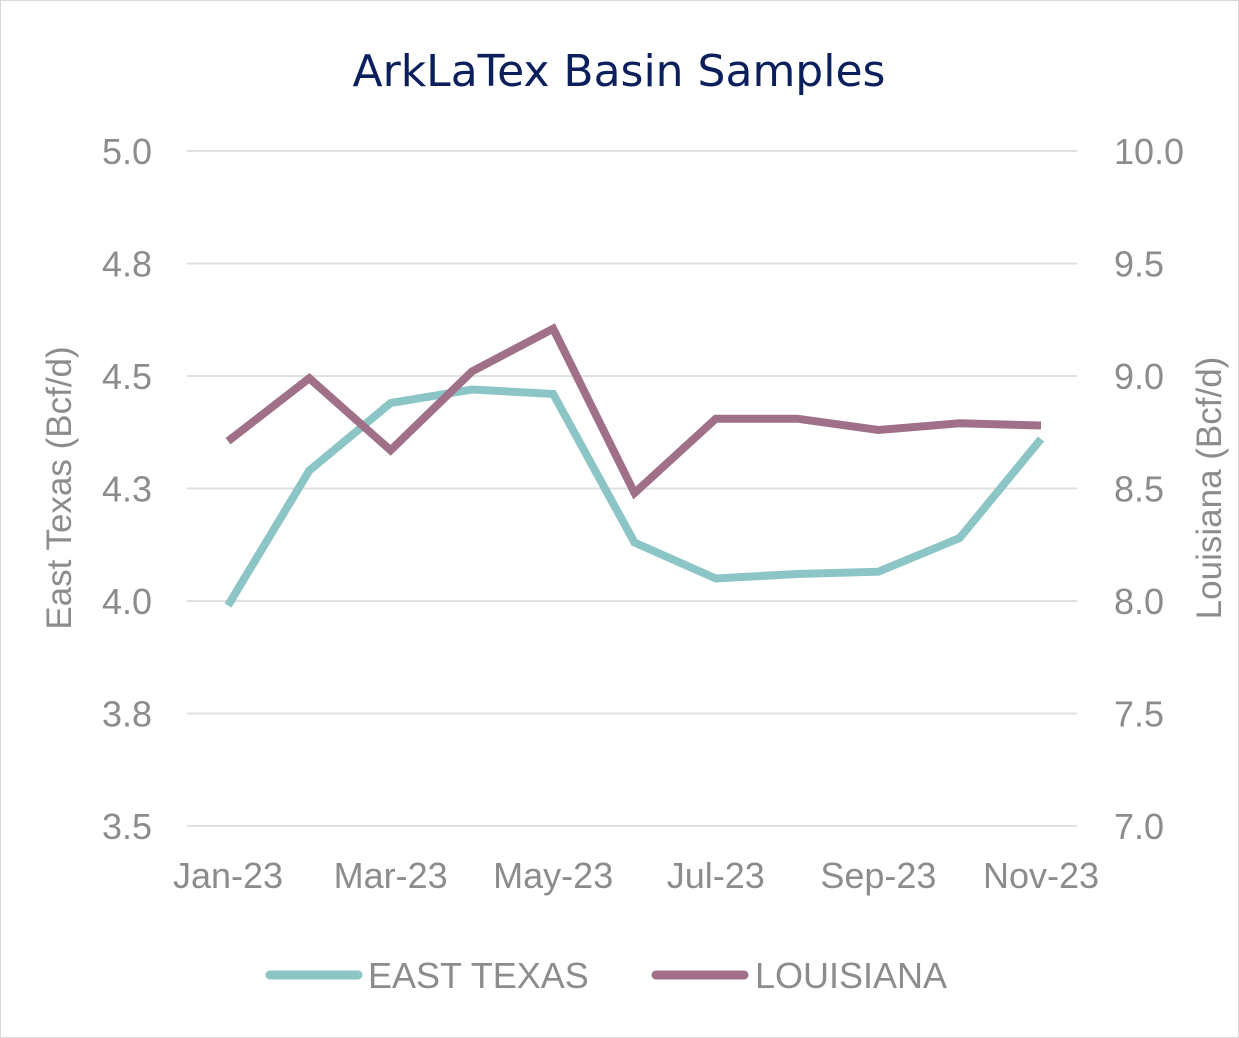  Describe the element at coordinates (1139, 714) in the screenshot. I see `right-tick-label: 7.5` at that location.